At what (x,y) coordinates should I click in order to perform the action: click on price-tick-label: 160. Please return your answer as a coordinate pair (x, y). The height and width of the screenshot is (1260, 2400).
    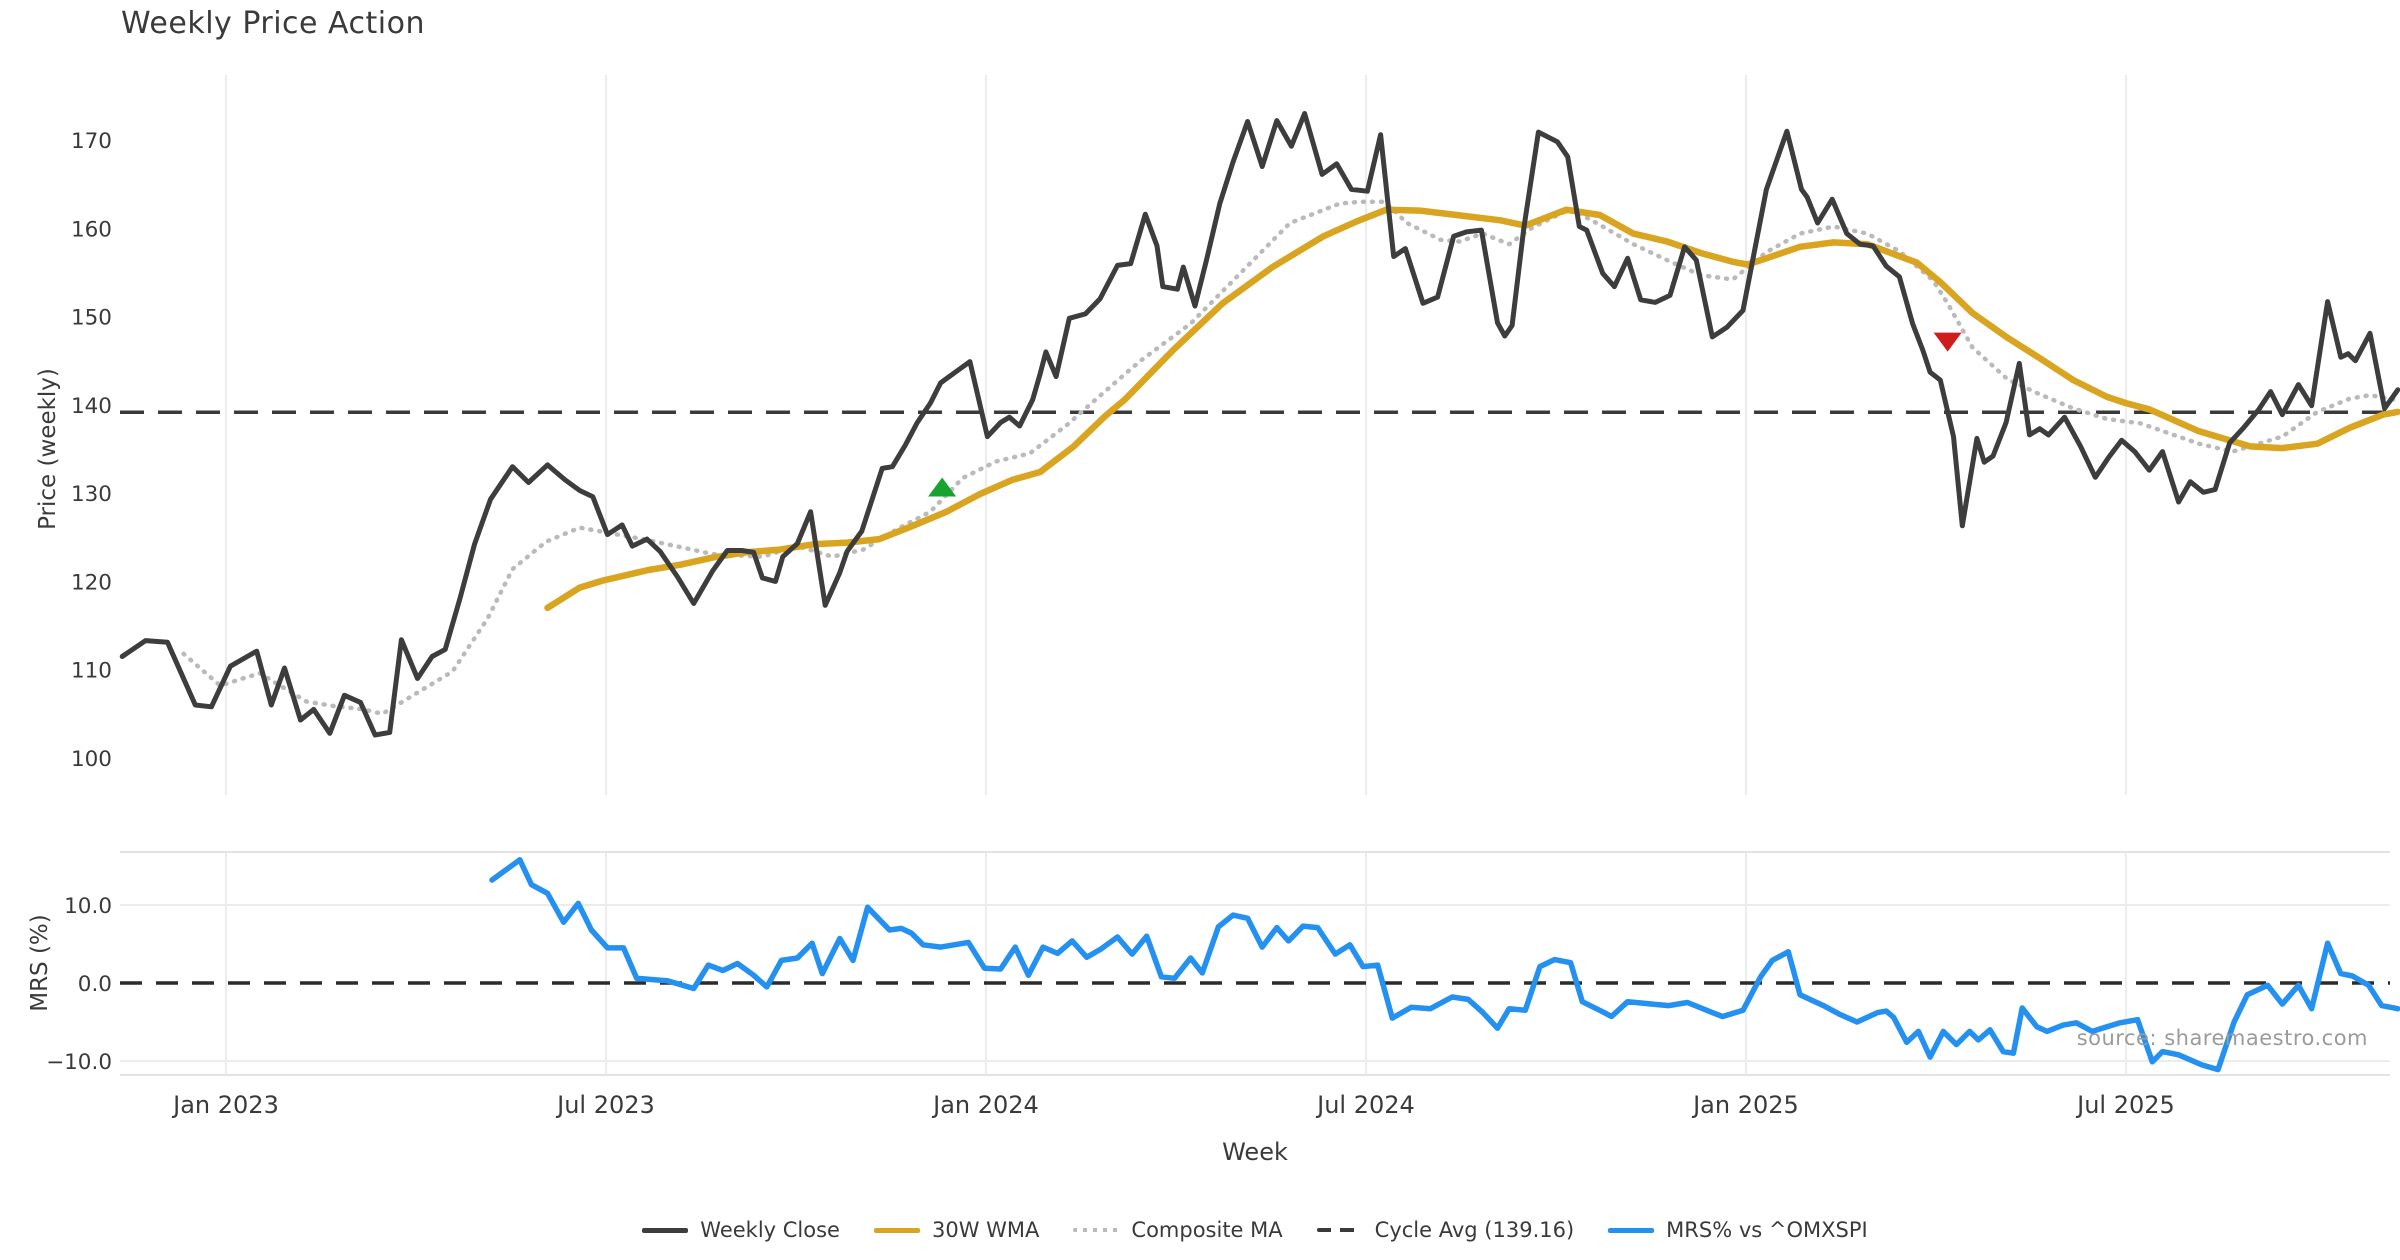
    Looking at the image, I should click on (91, 229).